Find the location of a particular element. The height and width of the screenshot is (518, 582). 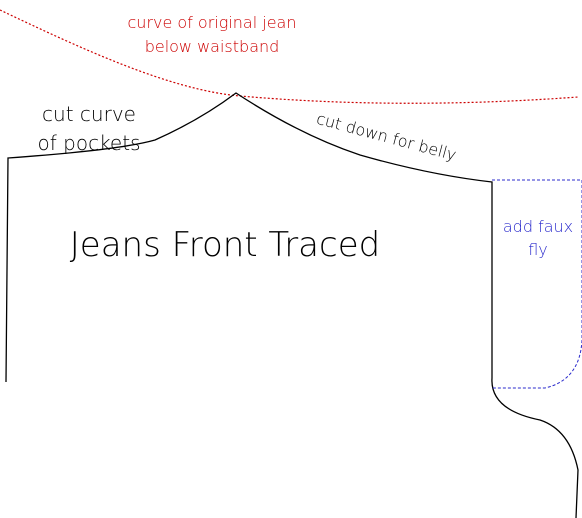

original-curve-label-line2: below waistband is located at coordinates (212, 46).